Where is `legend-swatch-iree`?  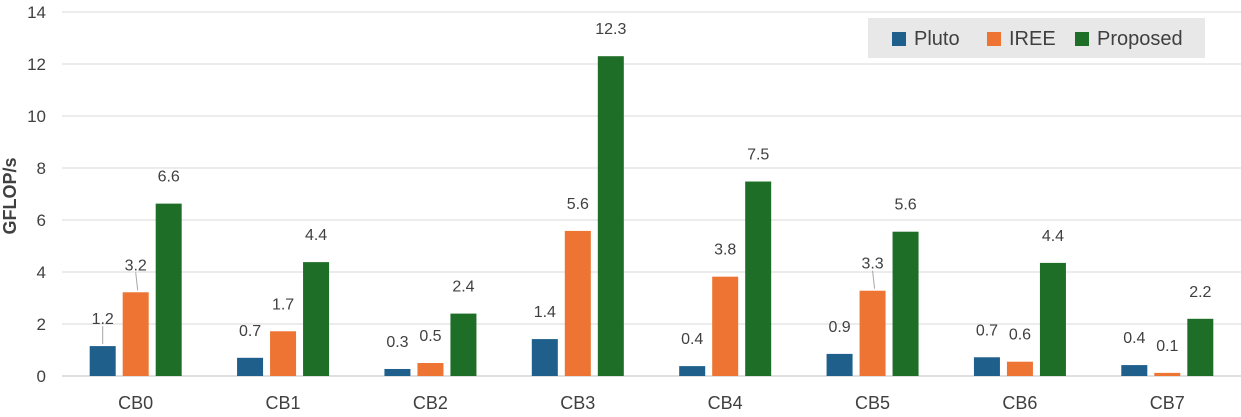 legend-swatch-iree is located at coordinates (994, 39).